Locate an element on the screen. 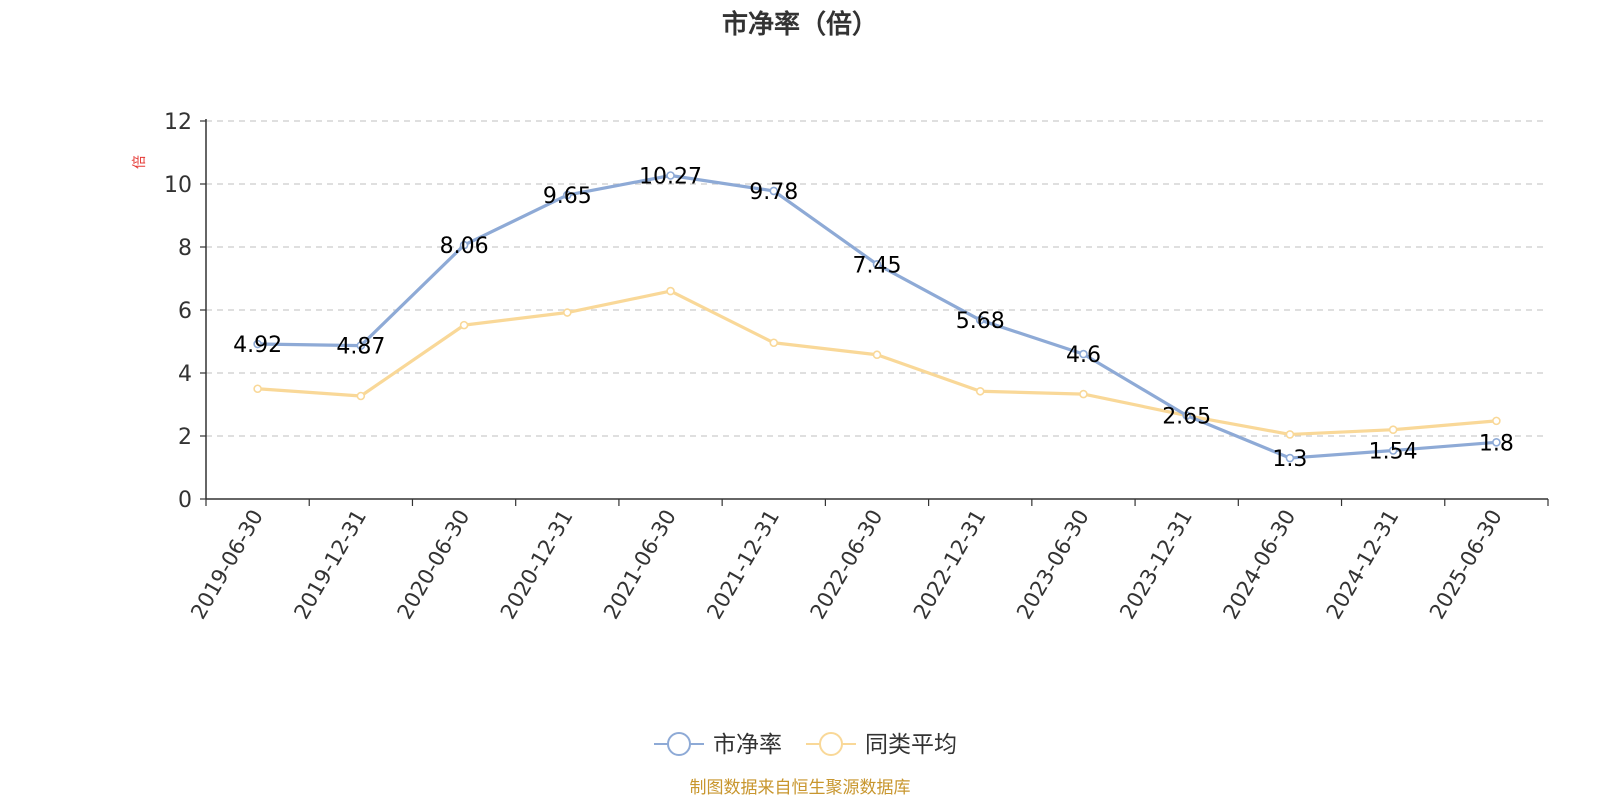 The image size is (1600, 800). data-label: 1.3 is located at coordinates (1289, 459).